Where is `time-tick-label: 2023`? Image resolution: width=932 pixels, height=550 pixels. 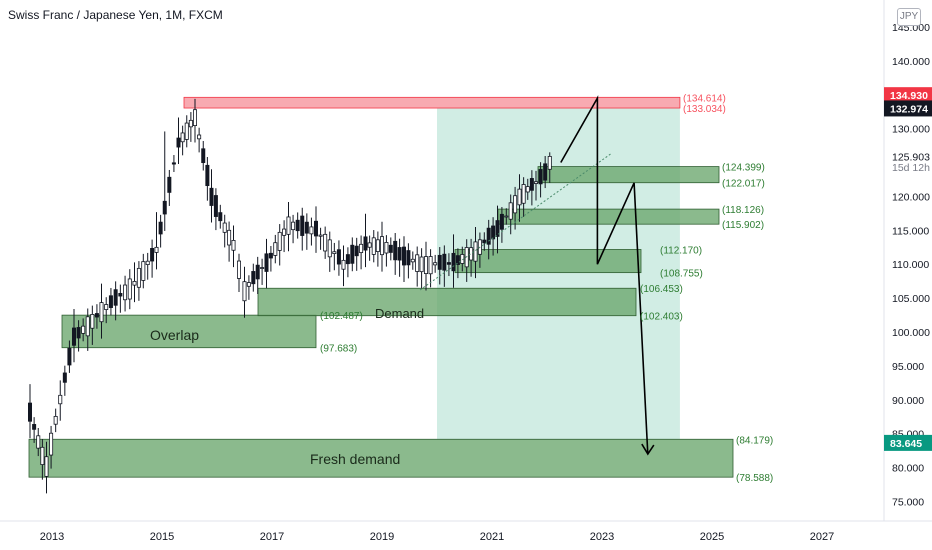 time-tick-label: 2023 is located at coordinates (602, 537).